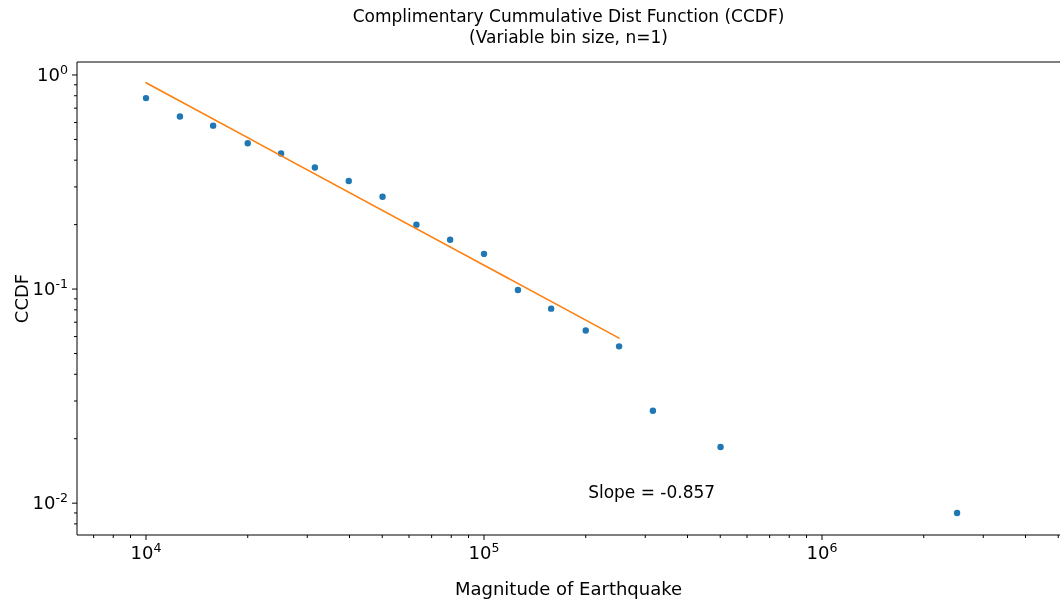 This screenshot has height=601, width=1060. Describe the element at coordinates (484, 551) in the screenshot. I see `x-tick-label: 10$^{5}$` at that location.